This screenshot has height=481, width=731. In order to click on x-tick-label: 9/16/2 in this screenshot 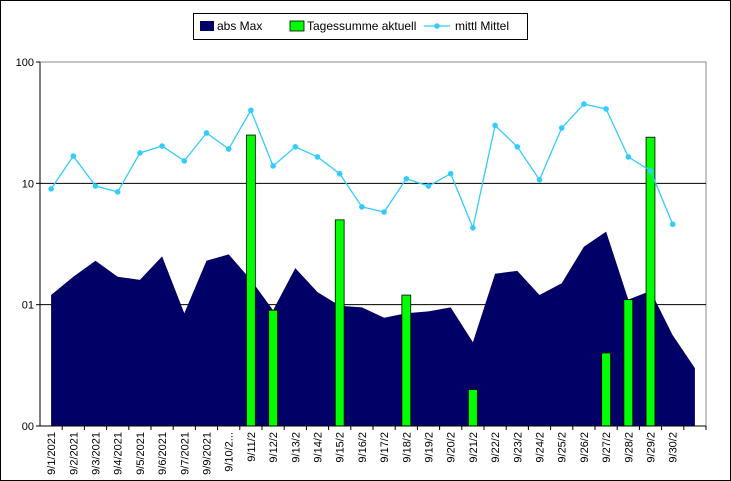, I will do `click(363, 447)`.